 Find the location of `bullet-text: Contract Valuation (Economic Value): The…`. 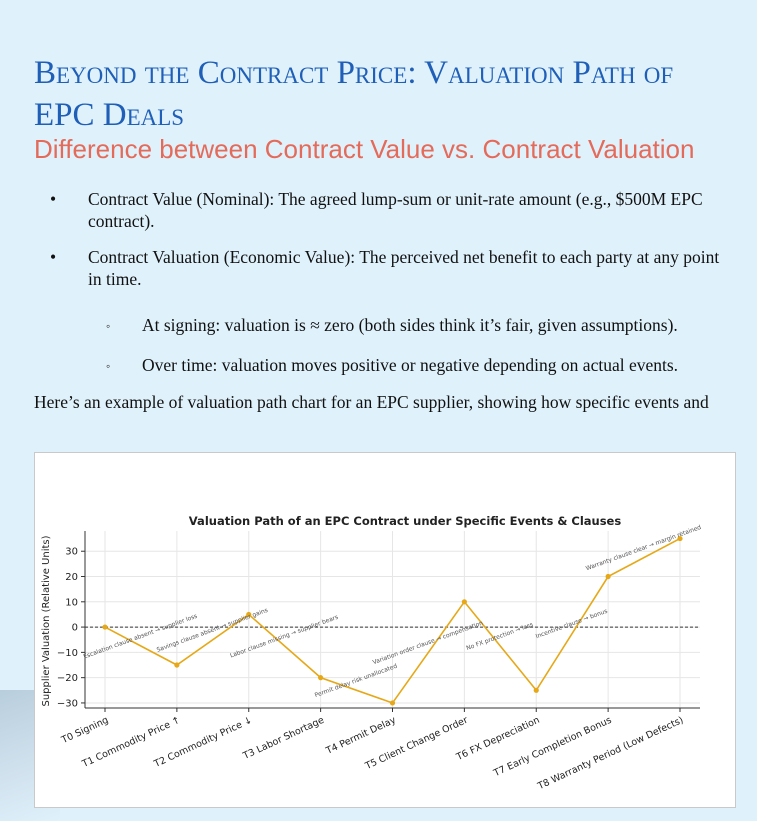

bullet-text: Contract Valuation (Economic Value): The… is located at coordinates (404, 268).